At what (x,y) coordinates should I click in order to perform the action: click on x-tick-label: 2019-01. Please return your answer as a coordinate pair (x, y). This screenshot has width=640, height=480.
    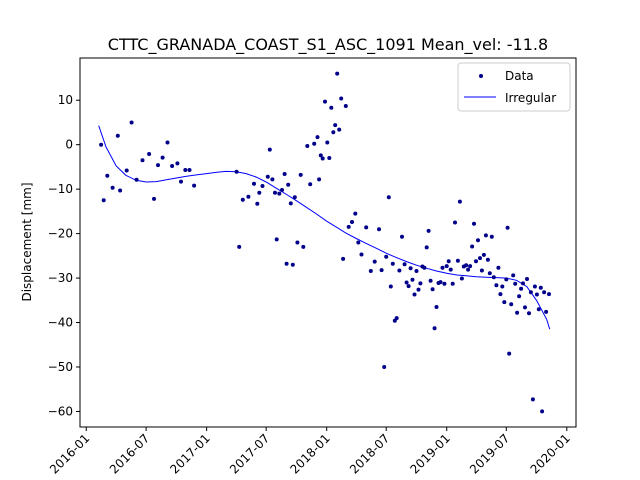
    Looking at the image, I should click on (430, 453).